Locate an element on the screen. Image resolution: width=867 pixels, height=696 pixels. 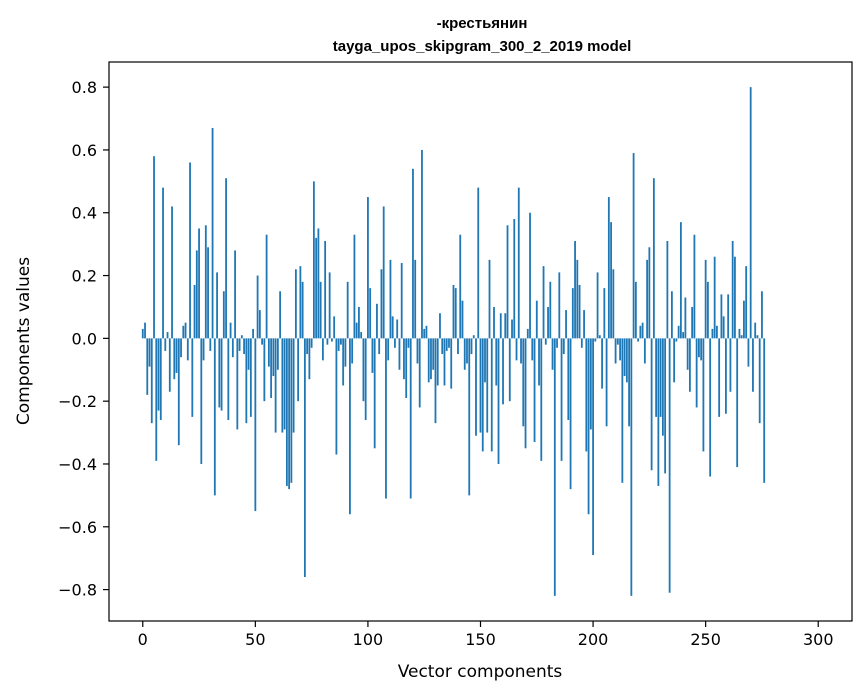
x-tick-label: 250 is located at coordinates (705, 639).